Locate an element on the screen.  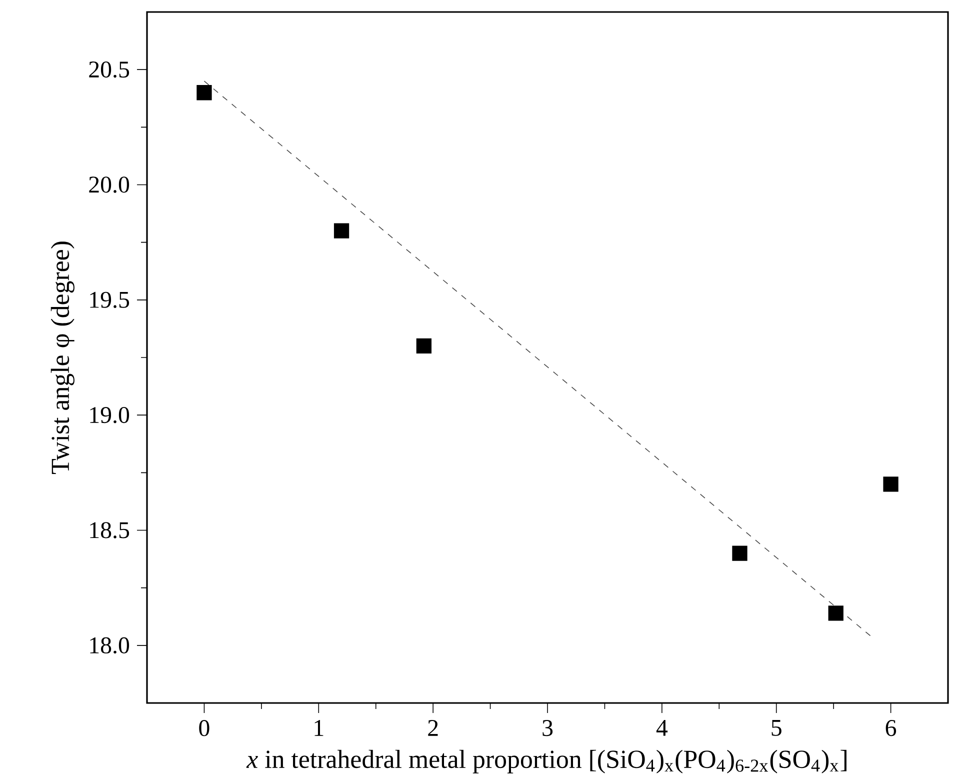
y-tick-label: 18.0 is located at coordinates (110, 645).